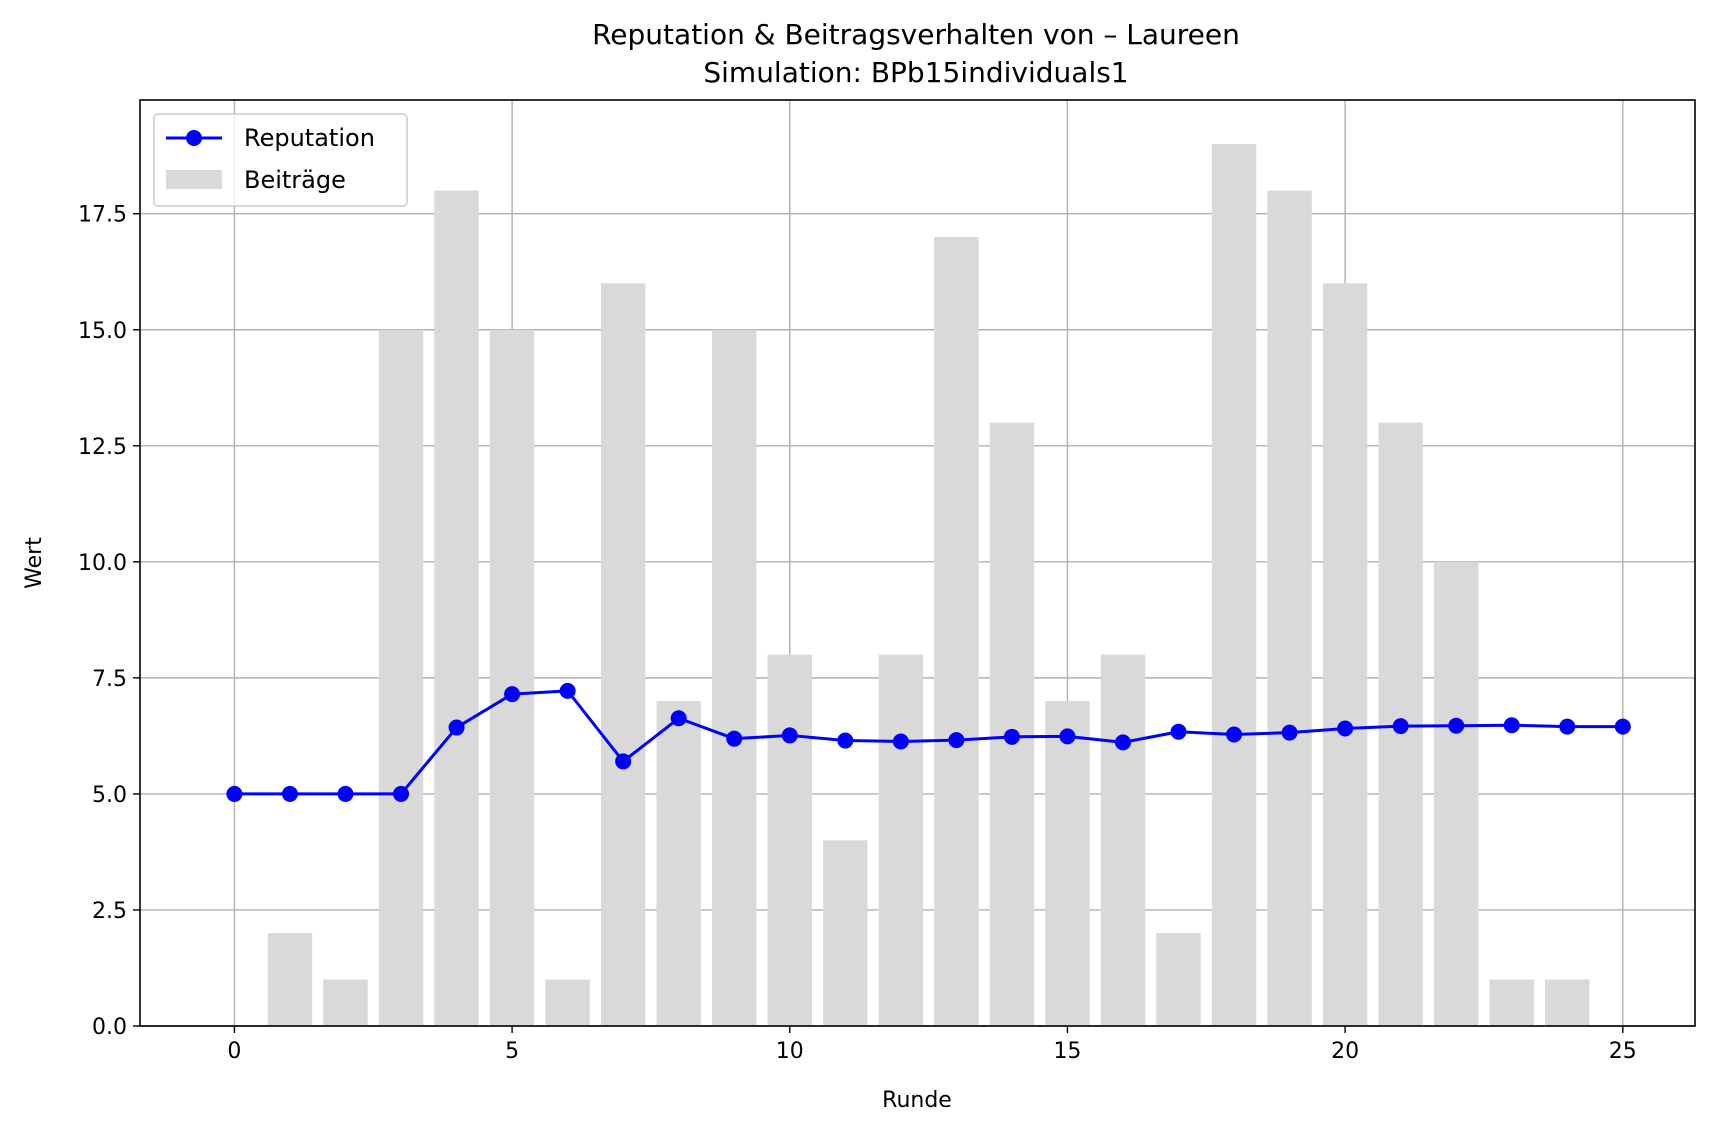 The width and height of the screenshot is (1710, 1131). Describe the element at coordinates (1067, 1051) in the screenshot. I see `x-tick-label: 15` at that location.